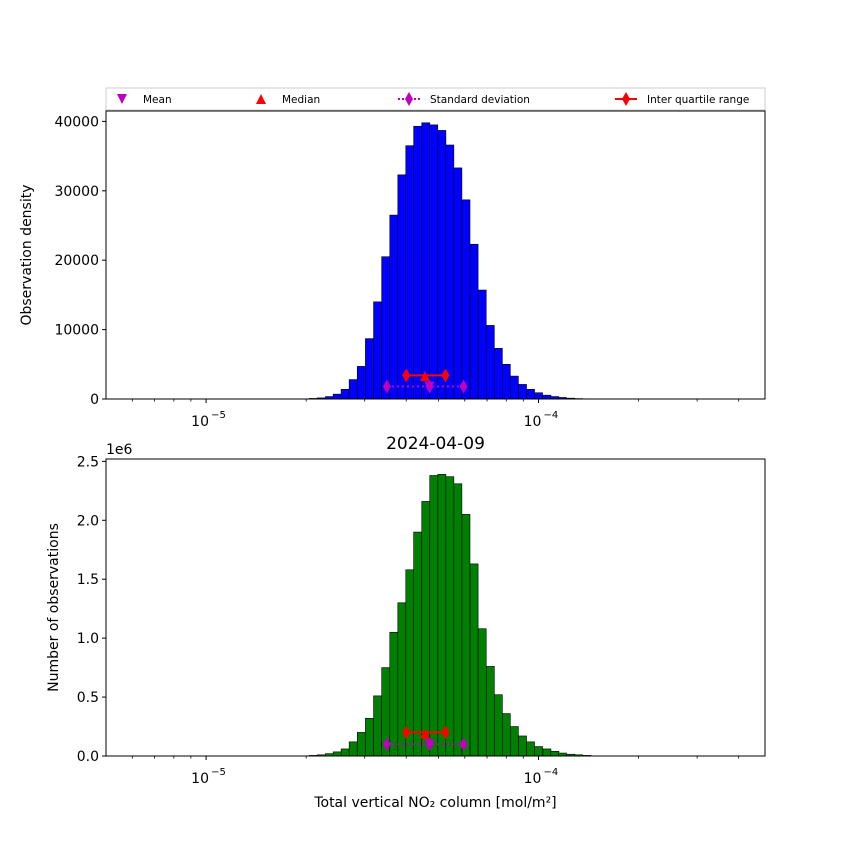 The width and height of the screenshot is (850, 850). Describe the element at coordinates (94, 400) in the screenshot. I see `y-tick-label: 0` at that location.